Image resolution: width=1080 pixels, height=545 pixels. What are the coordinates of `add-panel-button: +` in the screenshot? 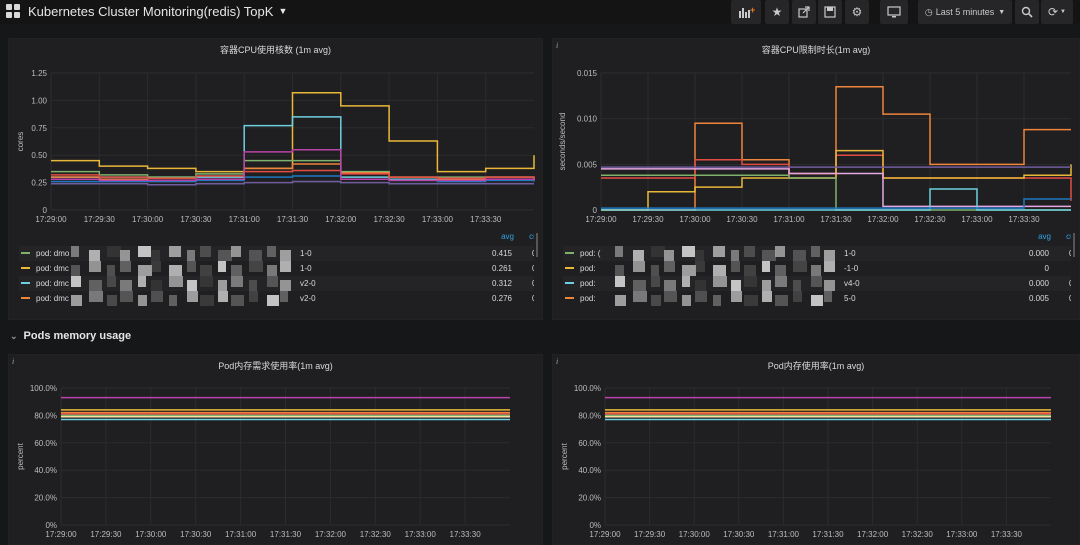 It's located at (746, 12).